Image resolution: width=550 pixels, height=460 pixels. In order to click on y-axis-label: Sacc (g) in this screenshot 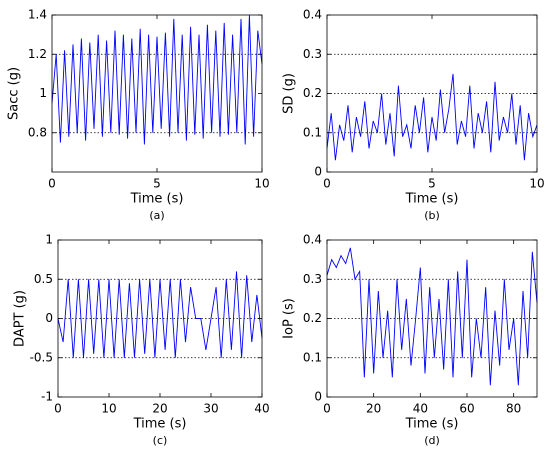, I will do `click(14, 93)`.